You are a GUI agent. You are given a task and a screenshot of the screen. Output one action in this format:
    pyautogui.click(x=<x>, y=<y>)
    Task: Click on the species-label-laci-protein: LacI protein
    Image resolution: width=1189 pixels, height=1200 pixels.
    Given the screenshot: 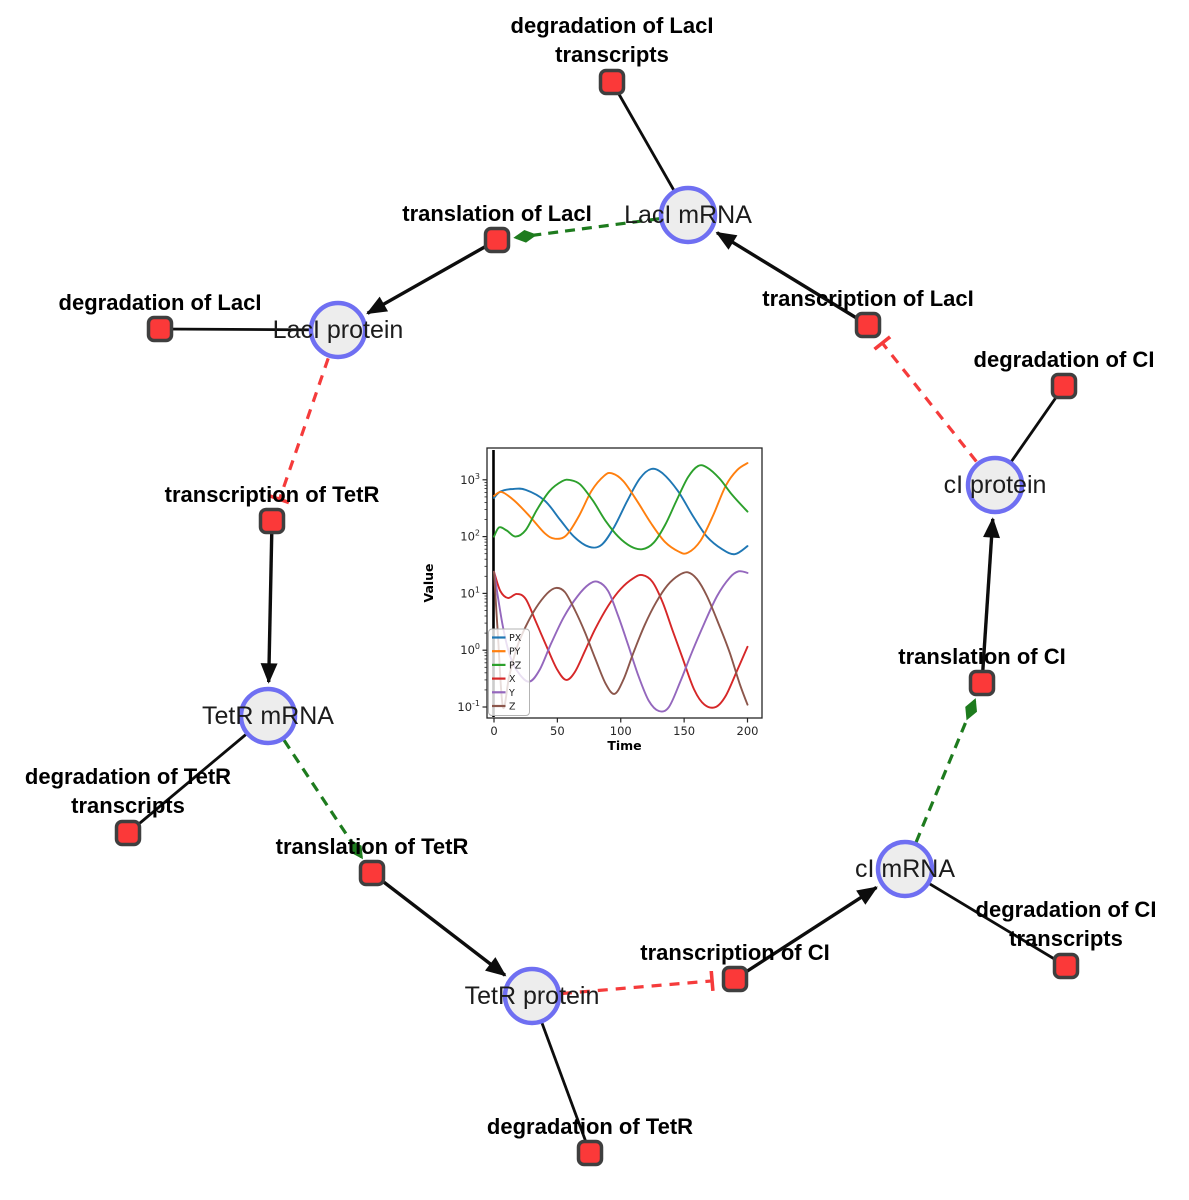 What is the action you would take?
    pyautogui.click(x=338, y=330)
    